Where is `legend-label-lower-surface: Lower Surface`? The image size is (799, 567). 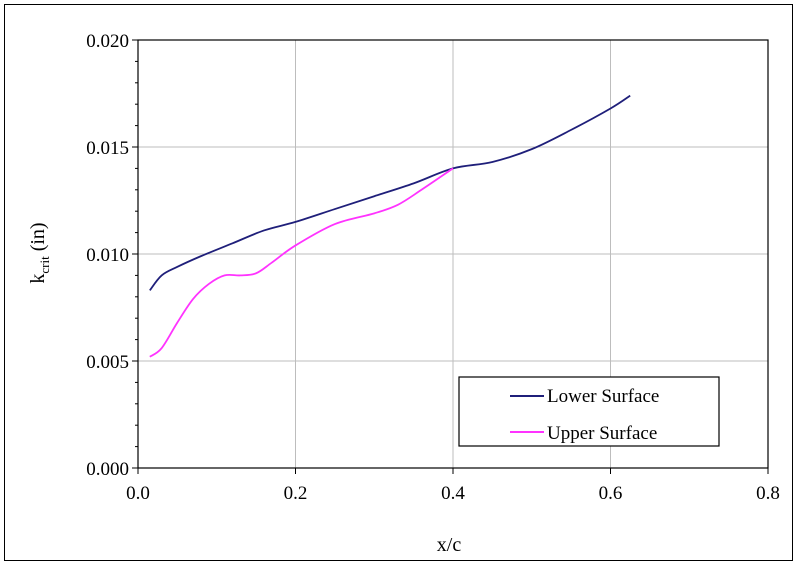 legend-label-lower-surface: Lower Surface is located at coordinates (603, 396).